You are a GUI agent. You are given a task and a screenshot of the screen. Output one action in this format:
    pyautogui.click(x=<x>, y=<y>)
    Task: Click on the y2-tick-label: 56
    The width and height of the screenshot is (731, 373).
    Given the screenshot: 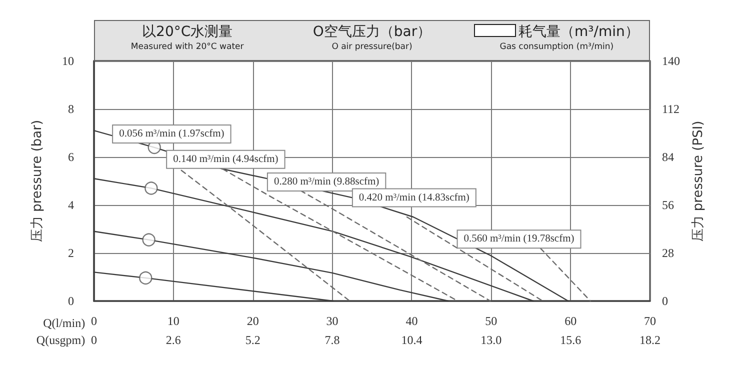 What is the action you would take?
    pyautogui.click(x=668, y=205)
    